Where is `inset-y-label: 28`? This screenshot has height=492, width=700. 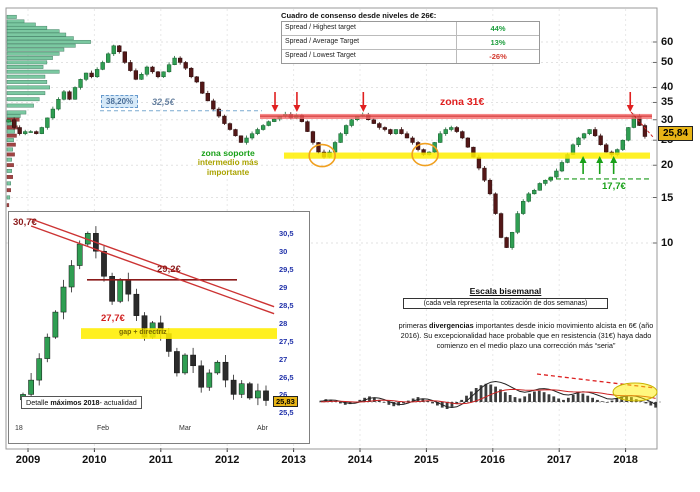 inset-y-label: 28 is located at coordinates (283, 323).